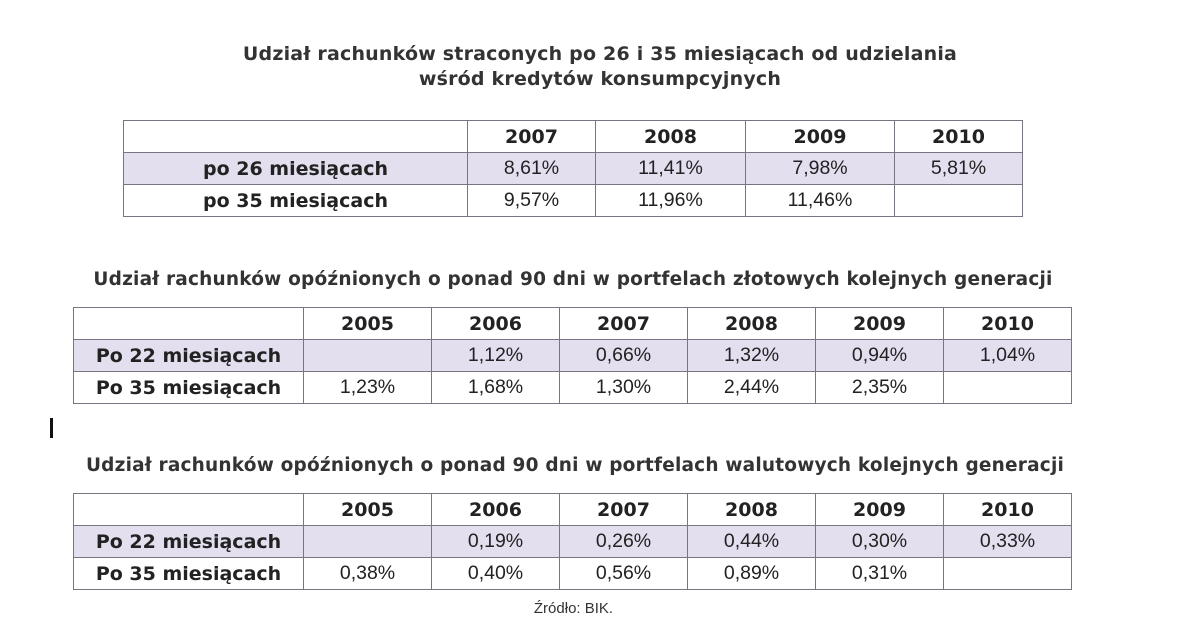 This screenshot has width=1200, height=643. I want to click on value-cell: 0,66%, so click(623, 355).